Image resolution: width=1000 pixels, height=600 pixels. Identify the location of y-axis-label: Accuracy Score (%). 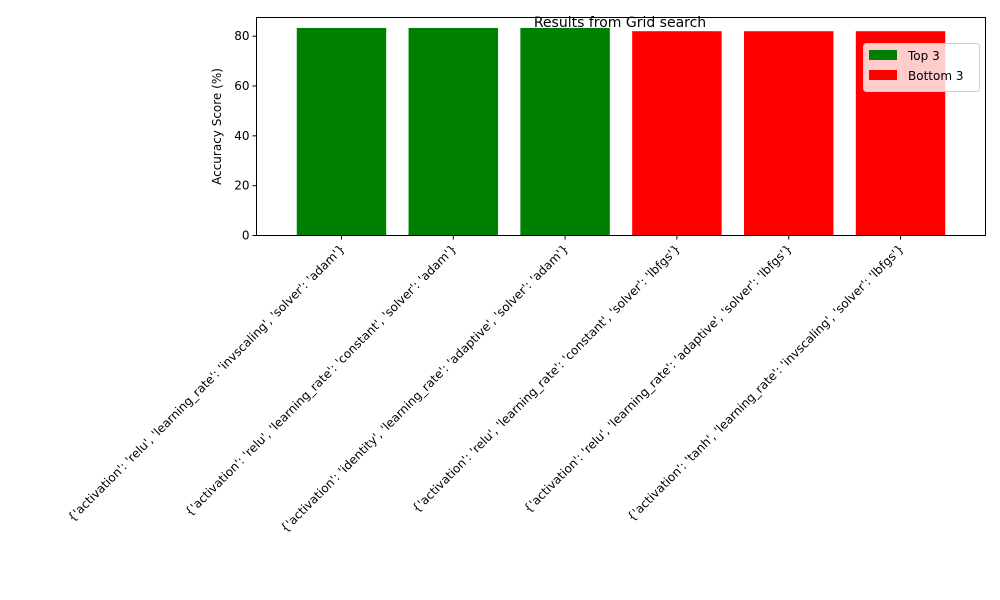
(217, 126).